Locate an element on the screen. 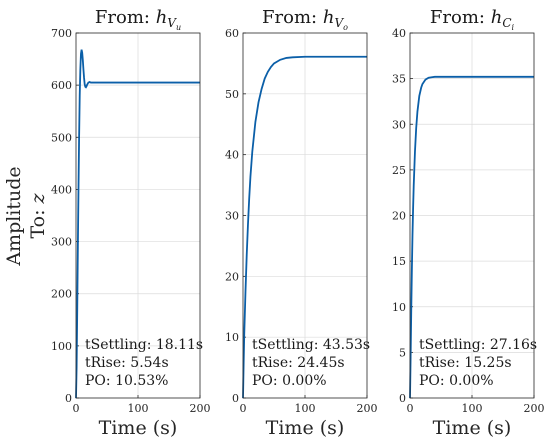 Image resolution: width=550 pixels, height=444 pixels. y-axis-label-amplitude: Amplitude is located at coordinates (14, 216).